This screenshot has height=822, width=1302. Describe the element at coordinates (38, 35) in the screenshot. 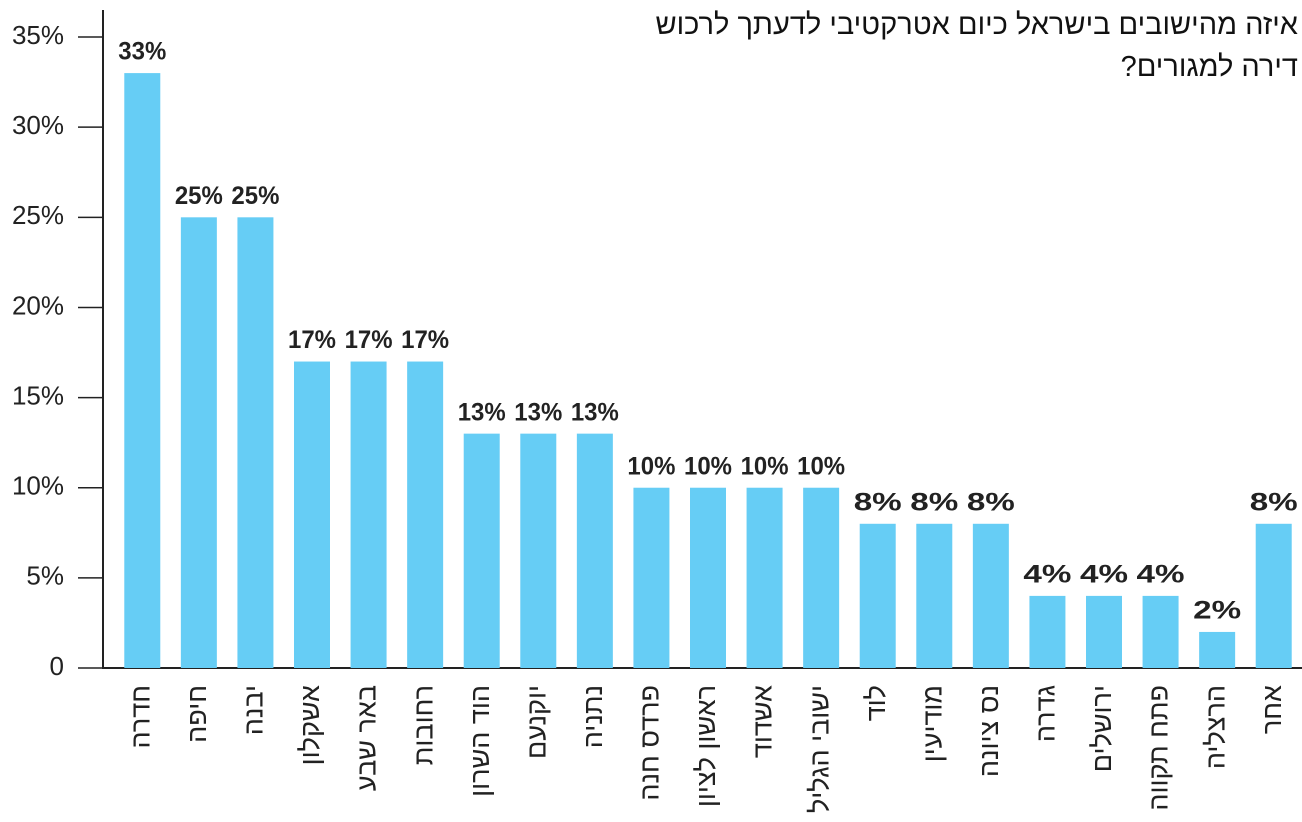

I see `y-tick-label: 35%` at that location.